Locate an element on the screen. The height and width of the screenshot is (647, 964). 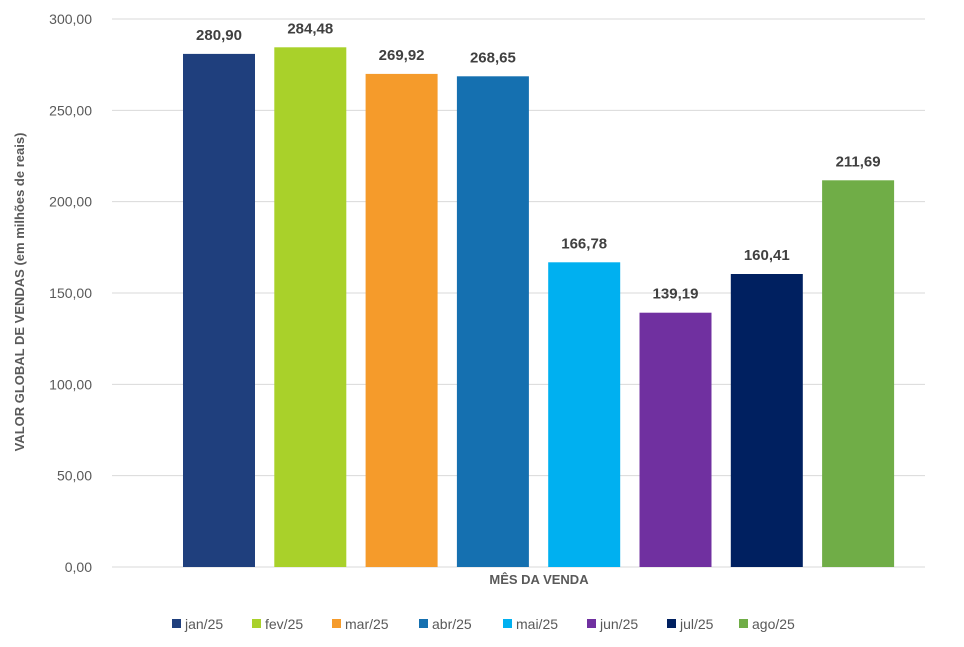
legend-label: jan/25 is located at coordinates (203, 624).